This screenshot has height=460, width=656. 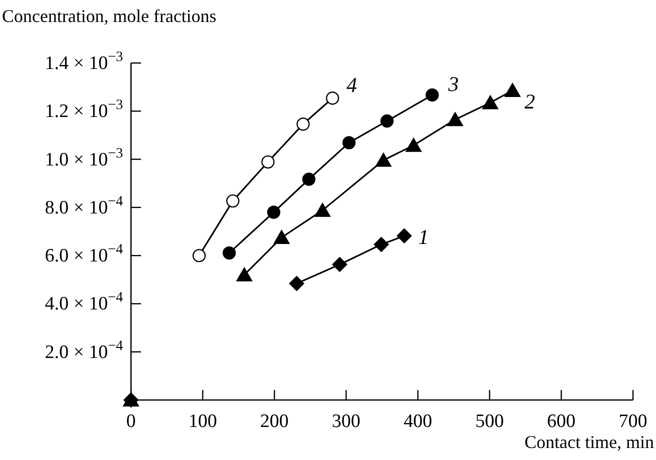 I want to click on x-tick-label: 300, so click(x=346, y=421).